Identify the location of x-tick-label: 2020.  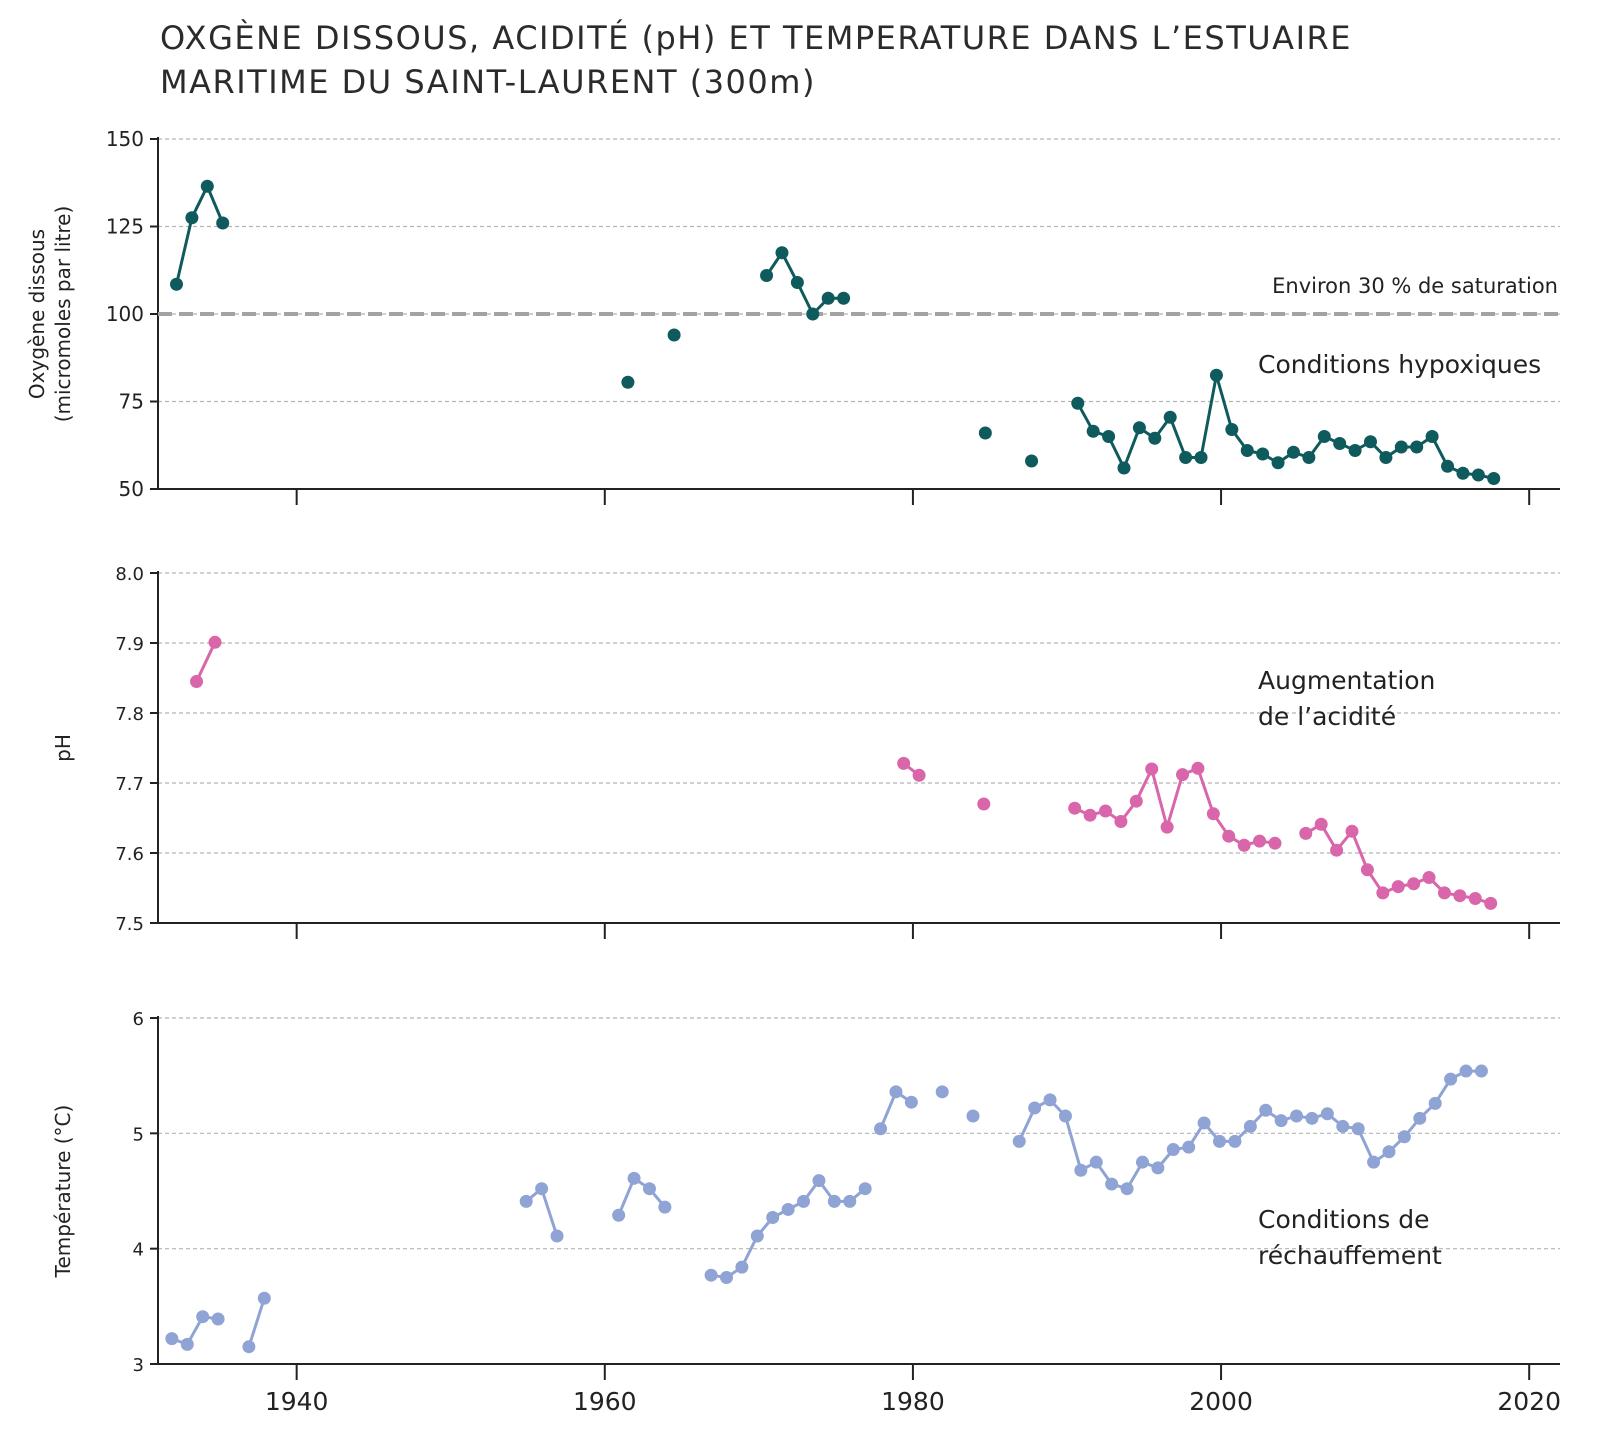
(1529, 1401).